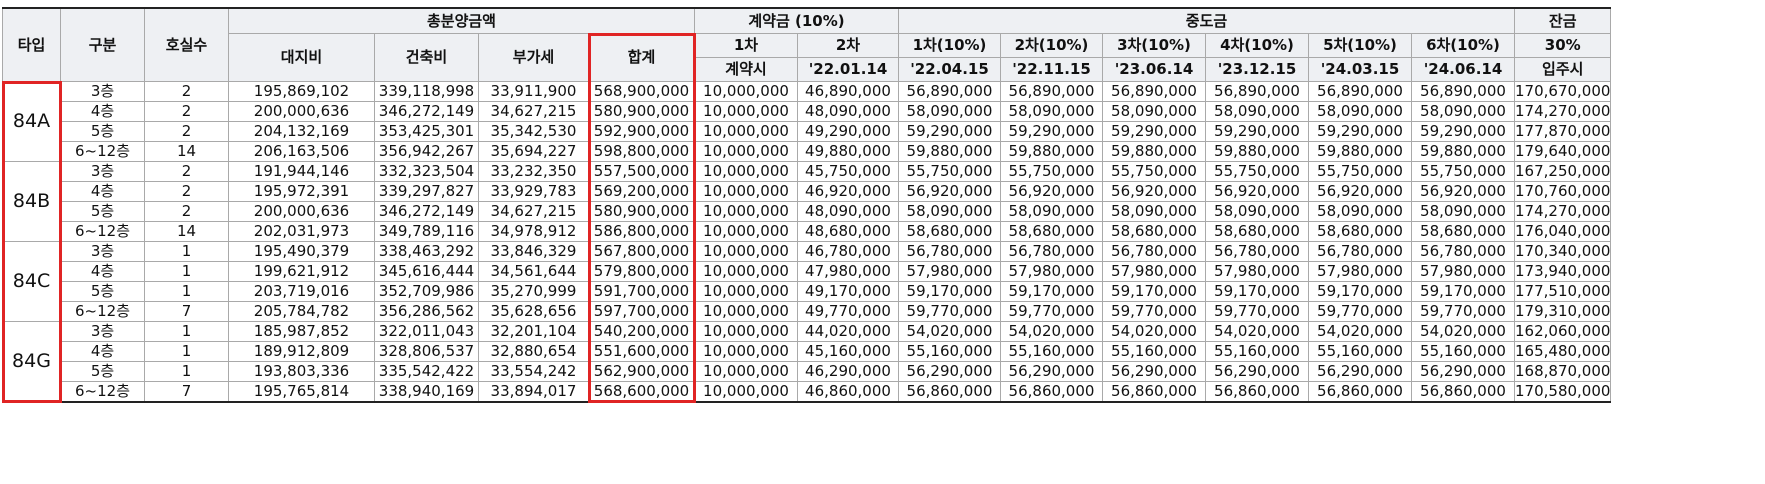 This screenshot has width=1765, height=484. I want to click on cell-mid4: 56,920,000, so click(1257, 191).